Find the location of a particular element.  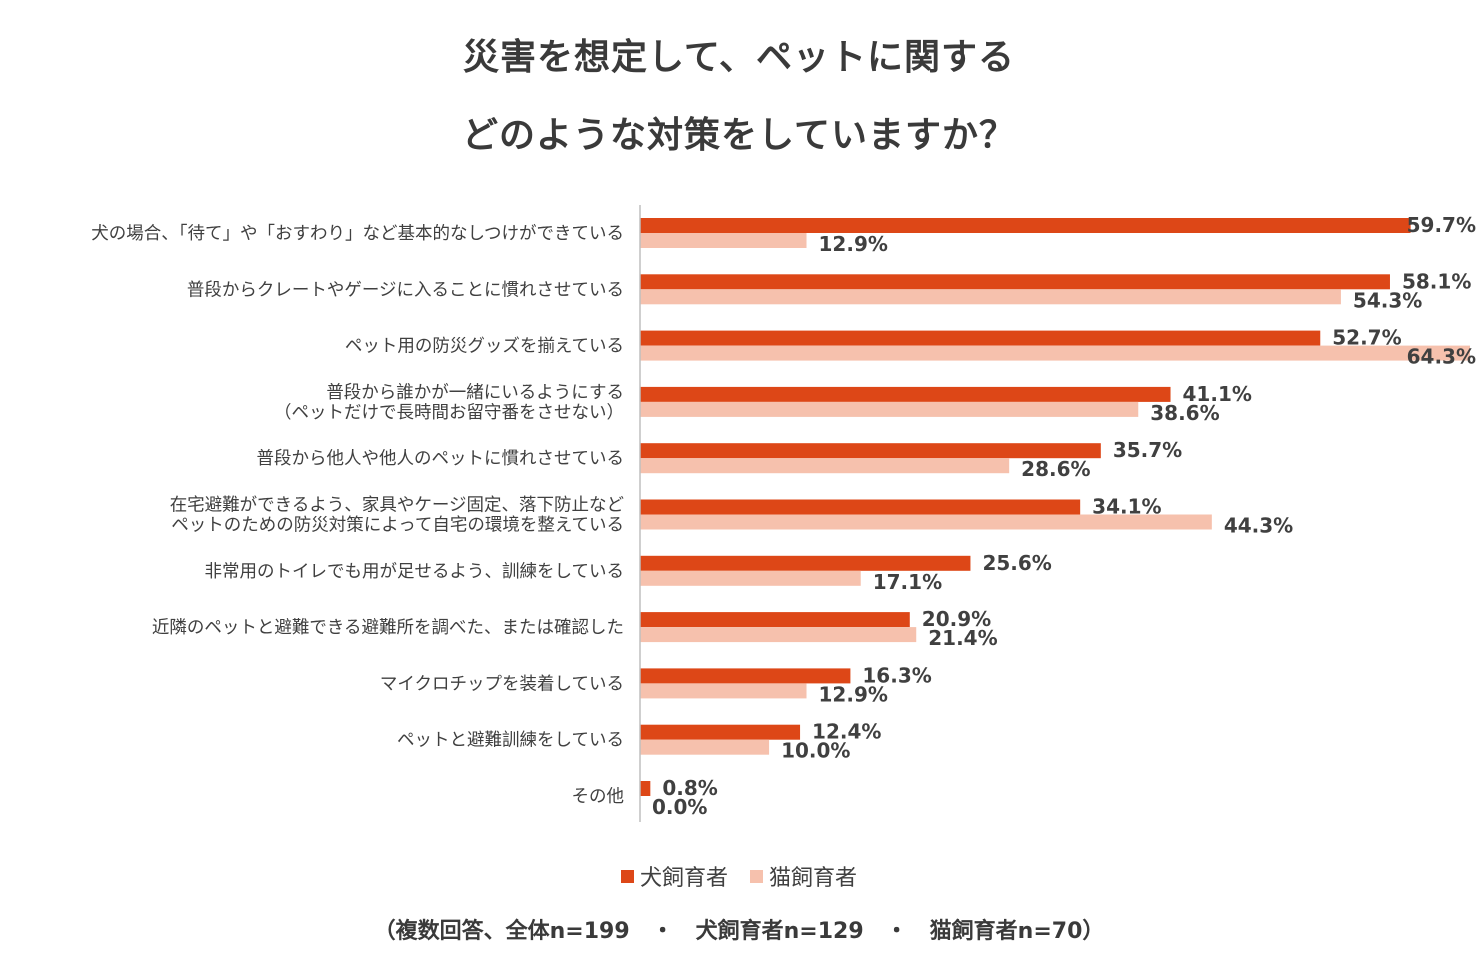

legend-item-dog: 犬飼育者 is located at coordinates (674, 876).